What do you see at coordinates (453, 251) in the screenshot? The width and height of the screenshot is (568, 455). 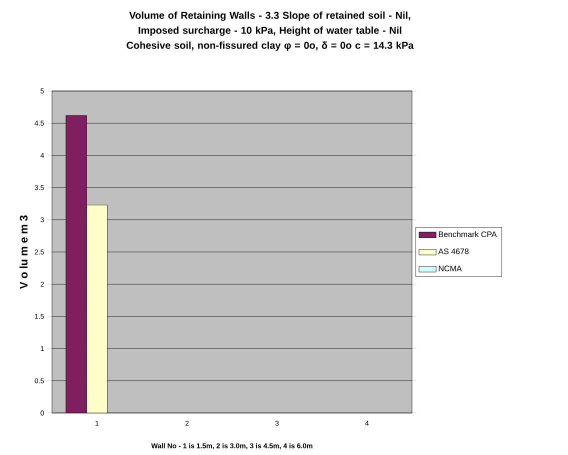 I see `legend-label: AS 4678` at bounding box center [453, 251].